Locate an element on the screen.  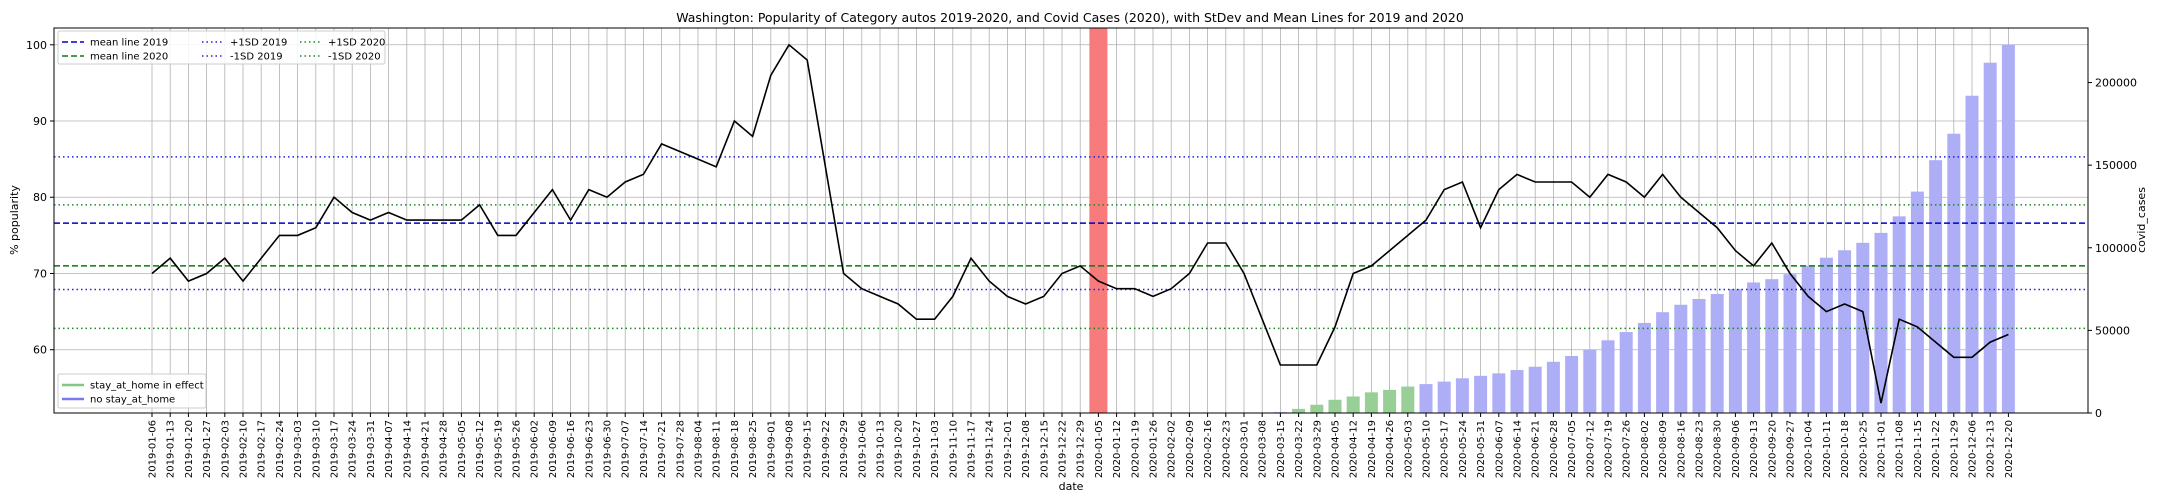
x-tick-label: 2019-01-27 is located at coordinates (207, 449).